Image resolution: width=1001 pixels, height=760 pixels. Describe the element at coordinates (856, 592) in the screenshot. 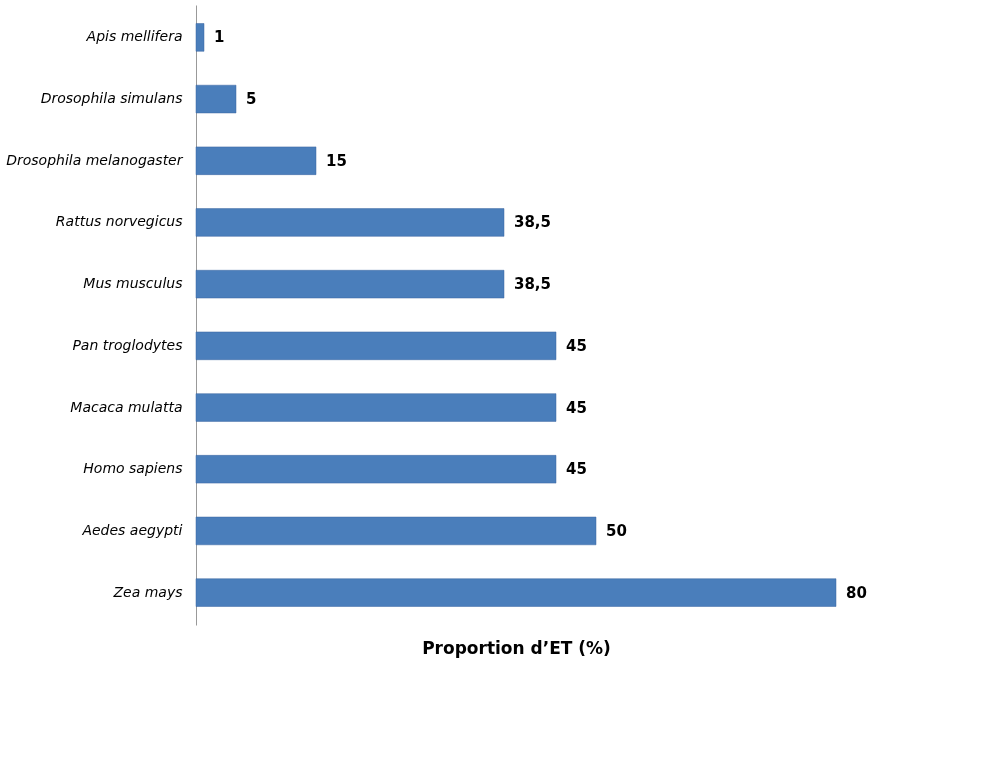

I see `data-label: 80` at that location.